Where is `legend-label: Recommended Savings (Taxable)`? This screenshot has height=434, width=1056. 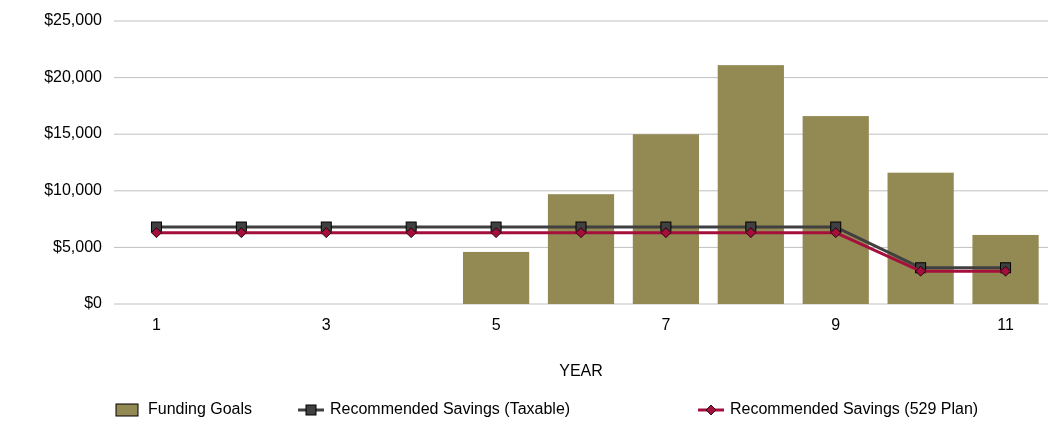
legend-label: Recommended Savings (Taxable) is located at coordinates (450, 409).